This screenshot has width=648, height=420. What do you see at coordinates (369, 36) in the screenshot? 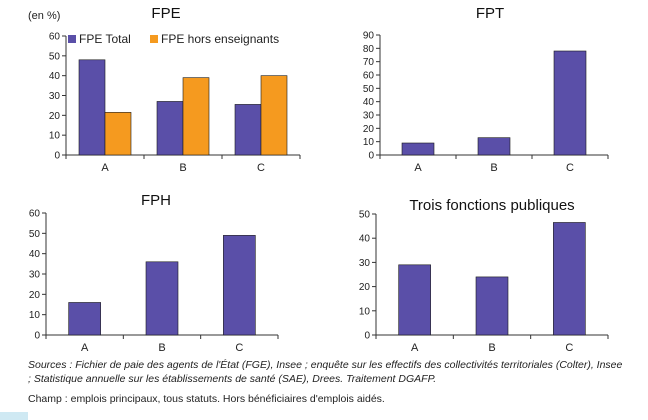
I see `fpt-ytick-label: 90` at bounding box center [369, 36].